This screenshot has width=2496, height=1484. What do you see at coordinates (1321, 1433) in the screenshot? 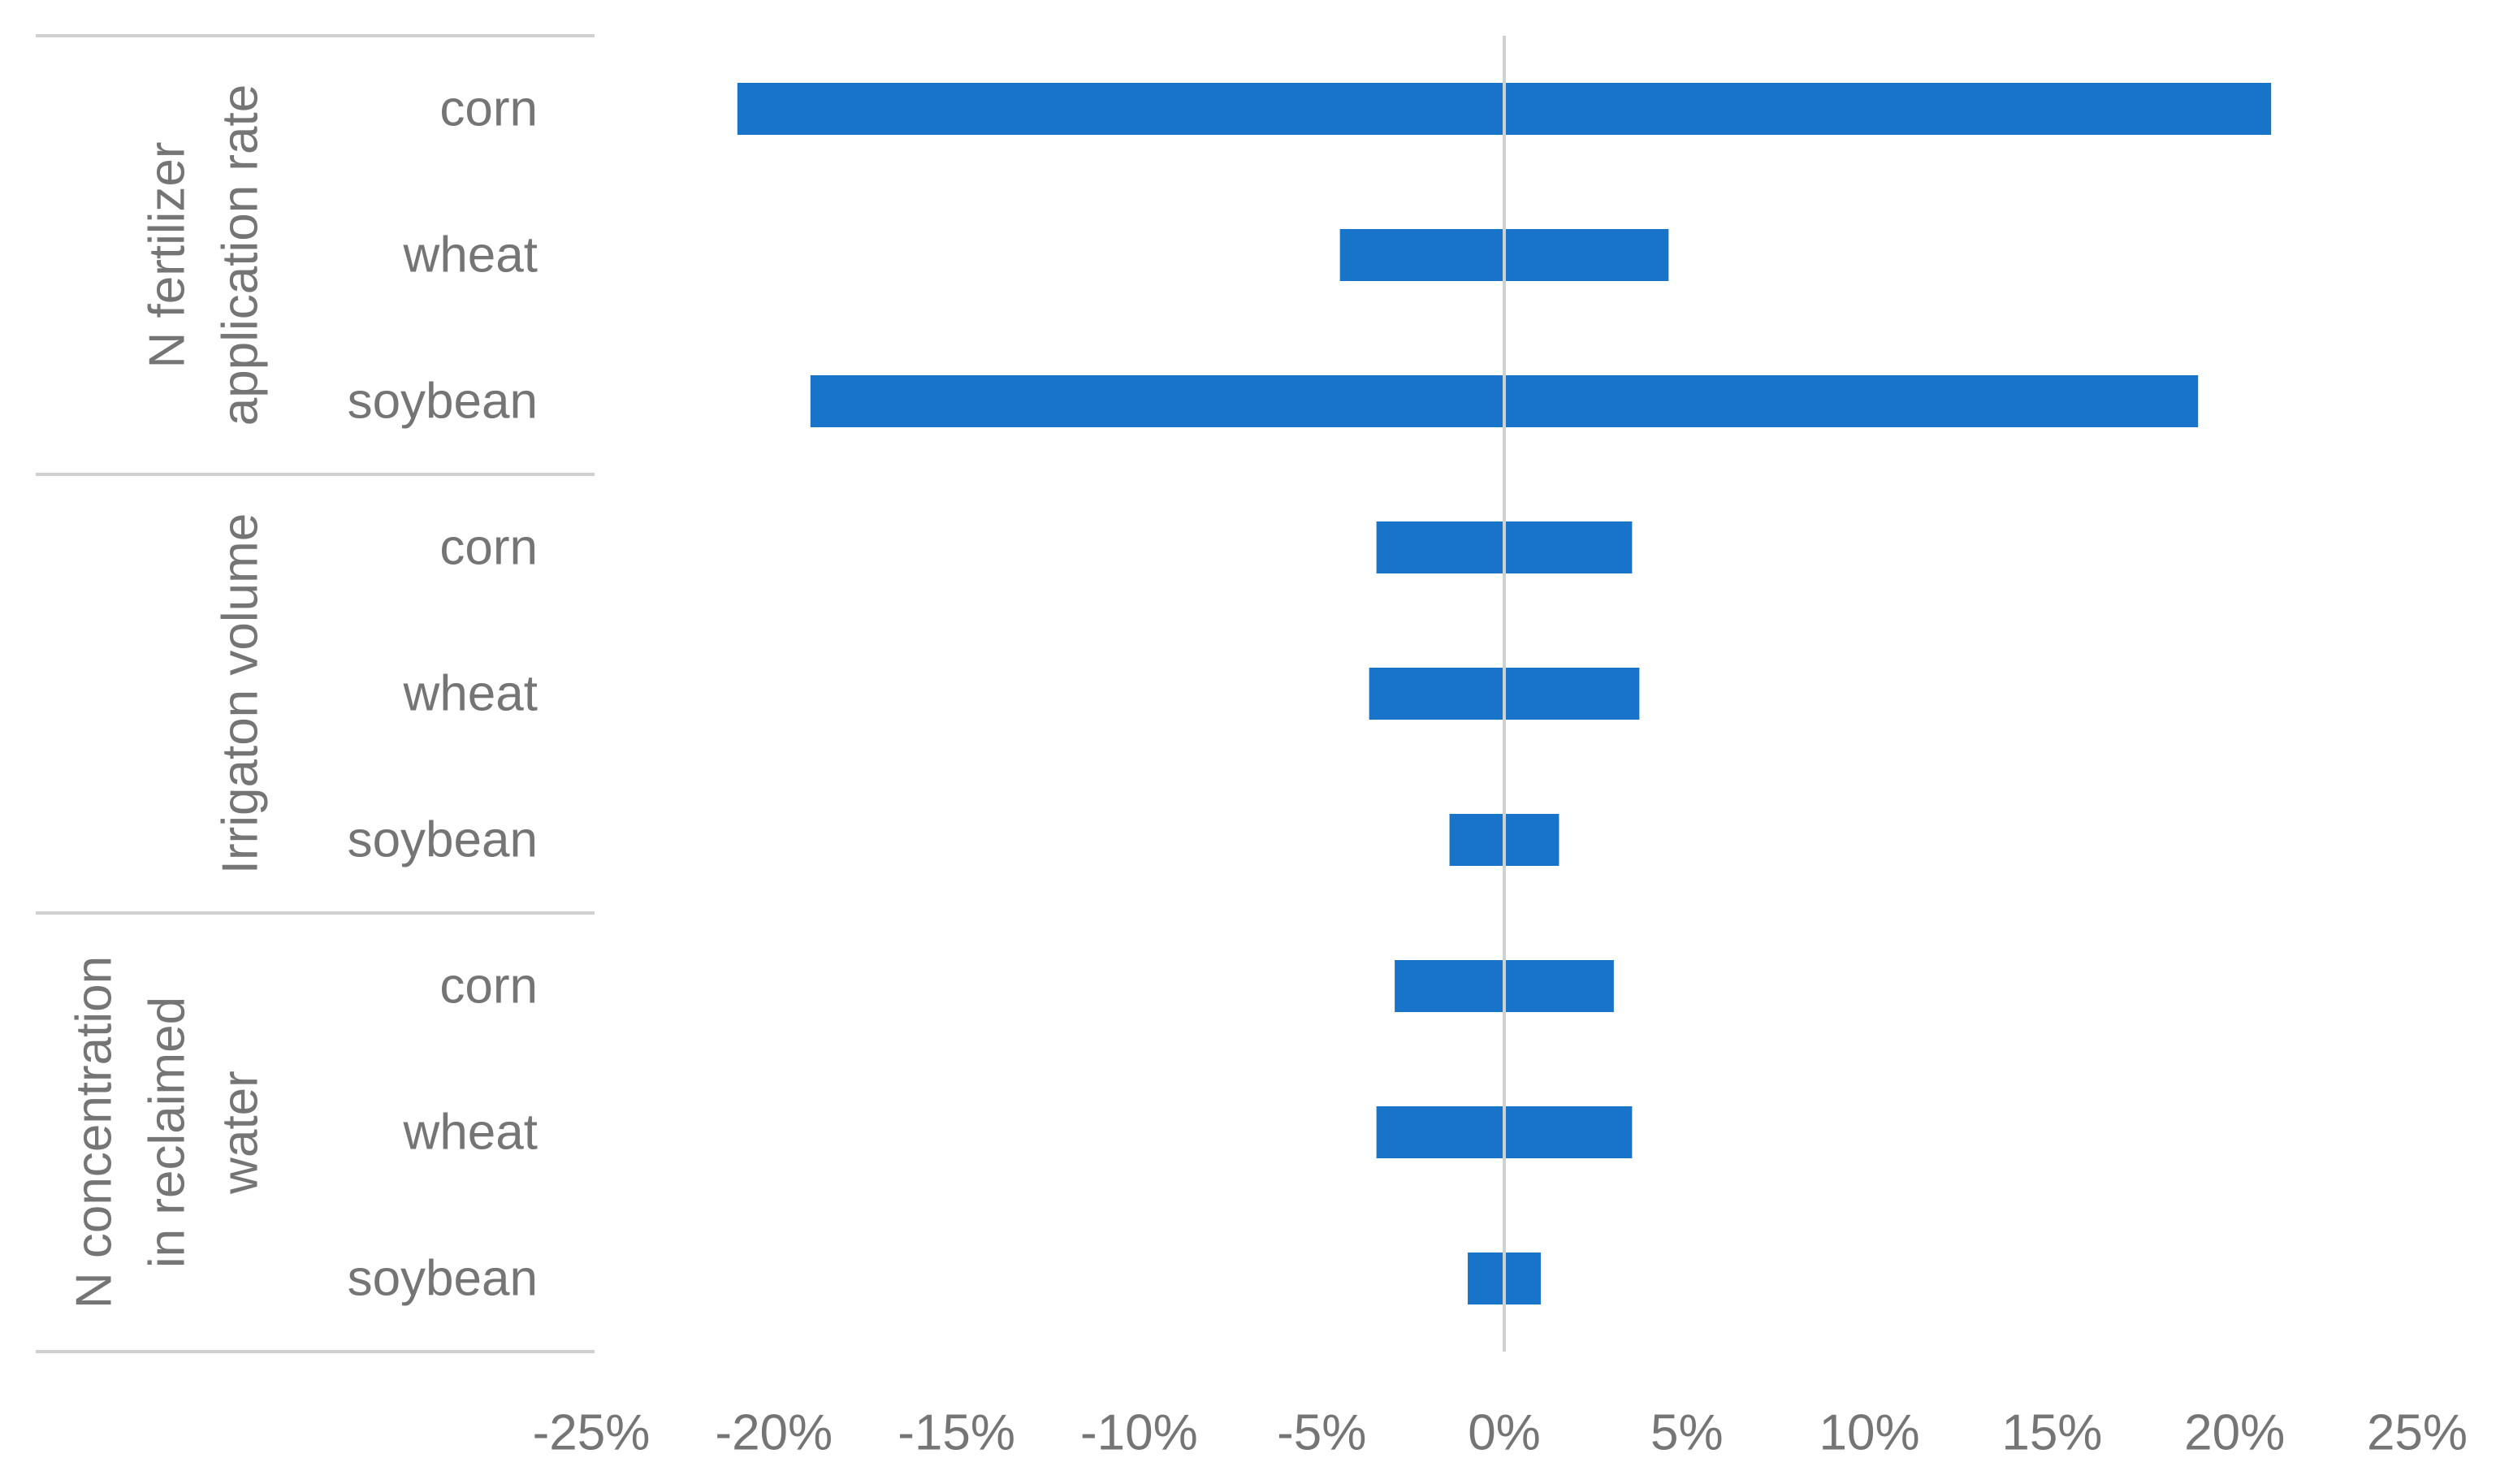
I see `x-tick-label: -5%` at bounding box center [1321, 1433].